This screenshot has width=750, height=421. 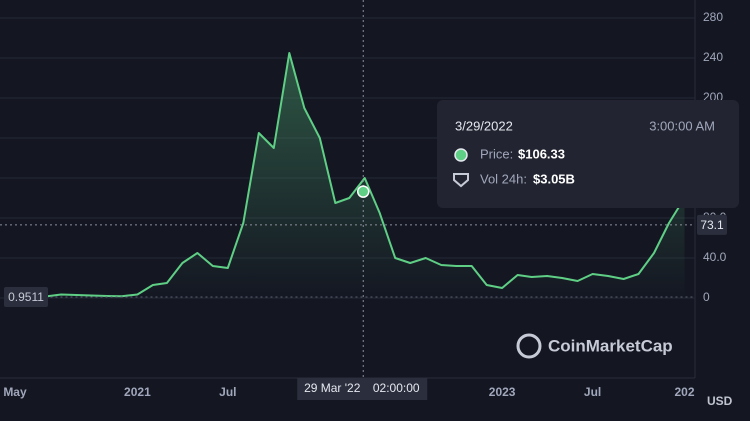 I want to click on watermark: CoinMarketCap, so click(x=594, y=346).